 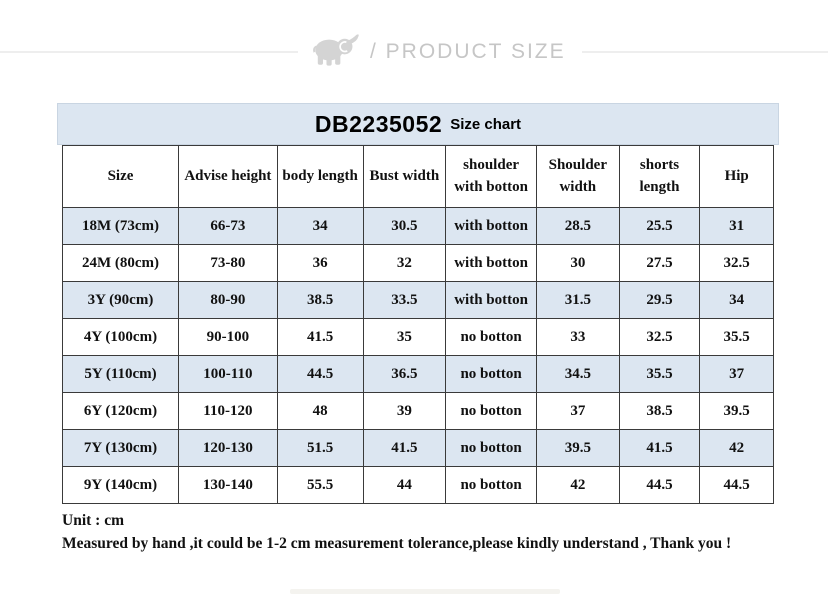 What do you see at coordinates (120, 485) in the screenshot?
I see `table-cell: 9Y (140cm)` at bounding box center [120, 485].